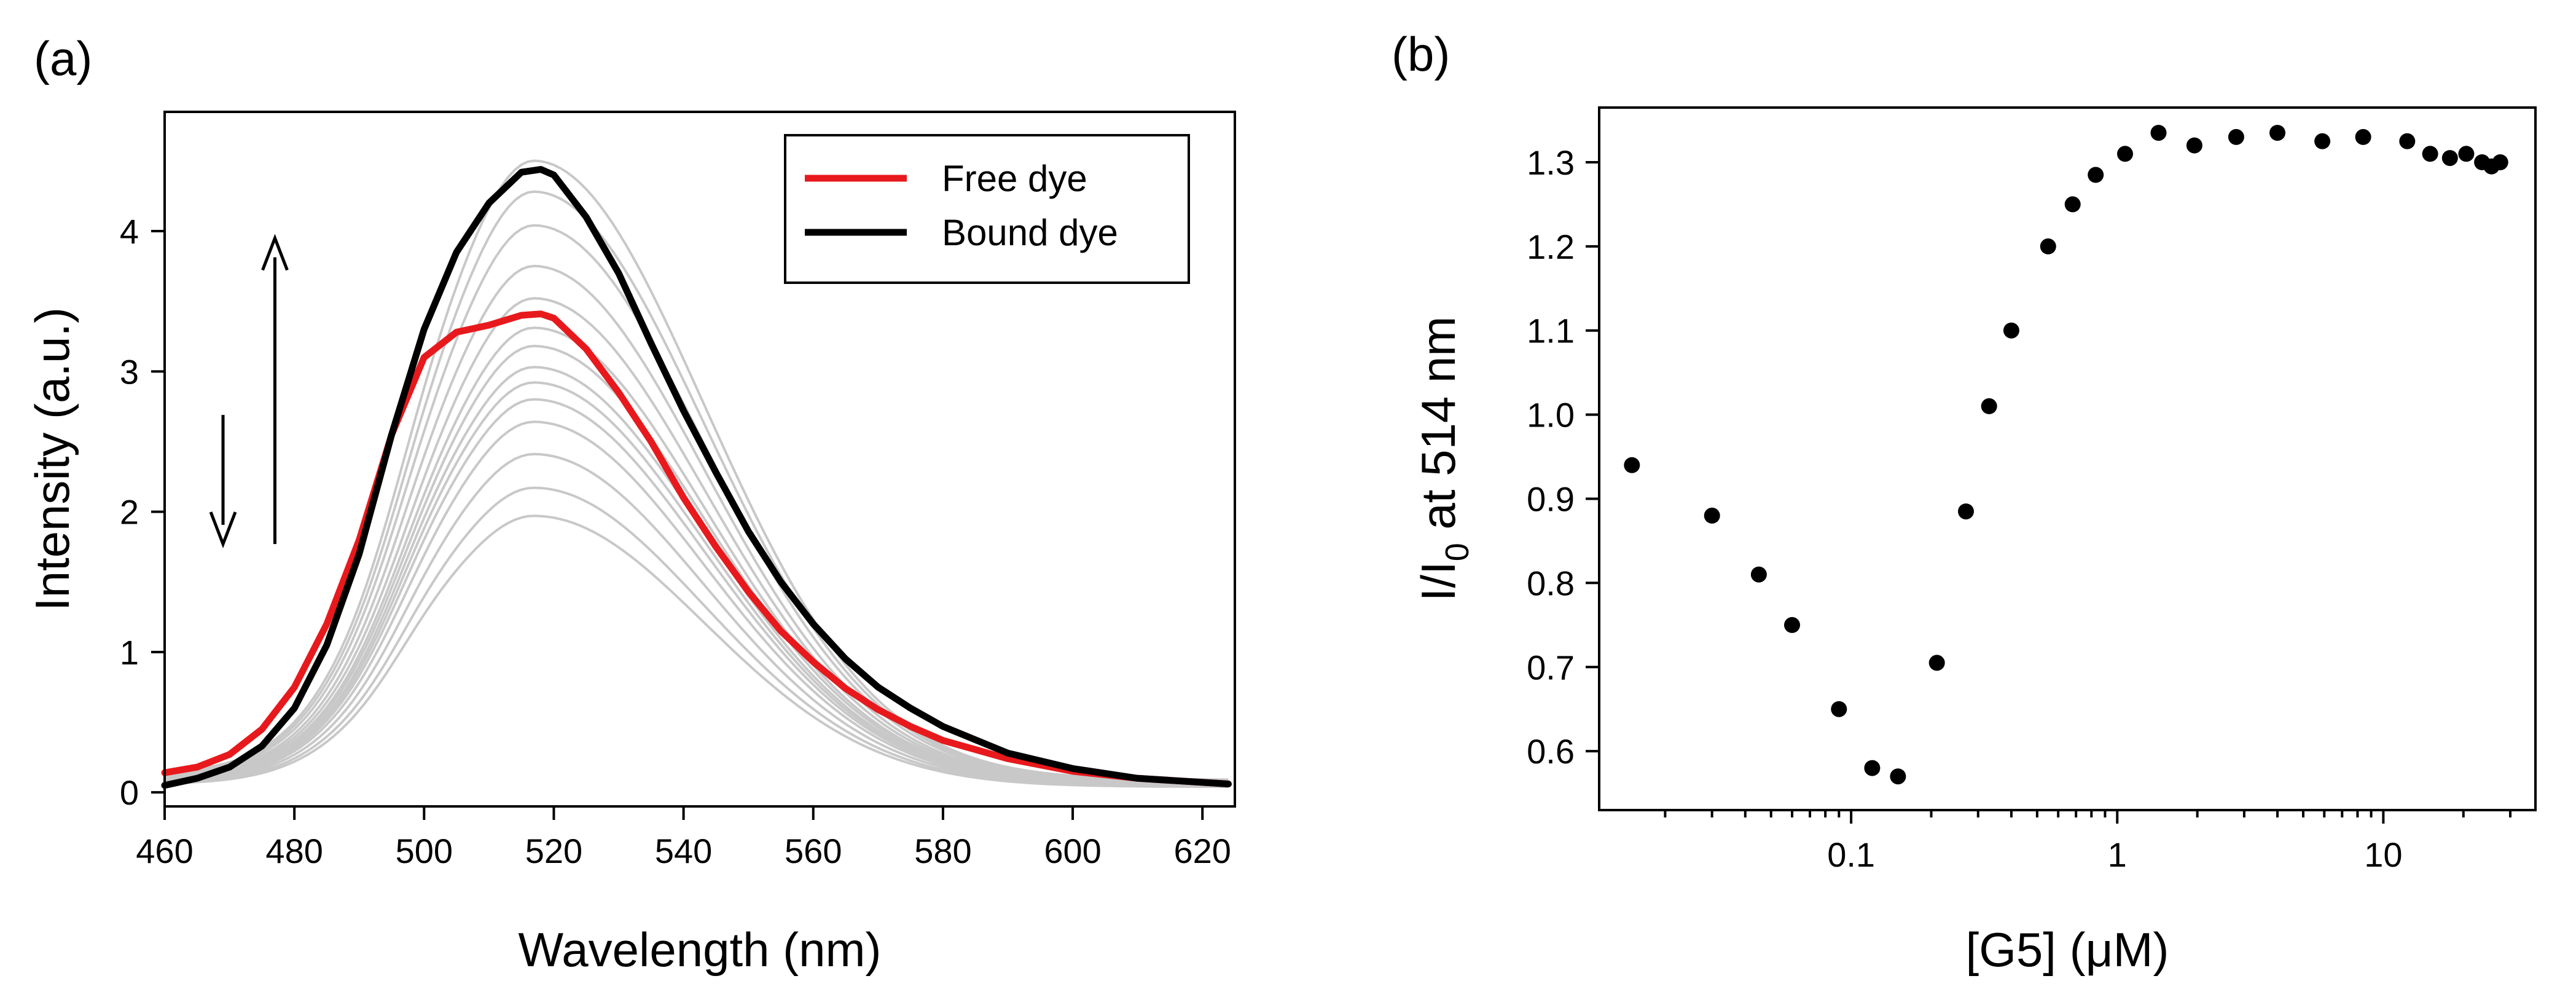 The image size is (2576, 1008). What do you see at coordinates (2067, 950) in the screenshot?
I see `x-axis-title-b: [G5] (μM)` at bounding box center [2067, 950].